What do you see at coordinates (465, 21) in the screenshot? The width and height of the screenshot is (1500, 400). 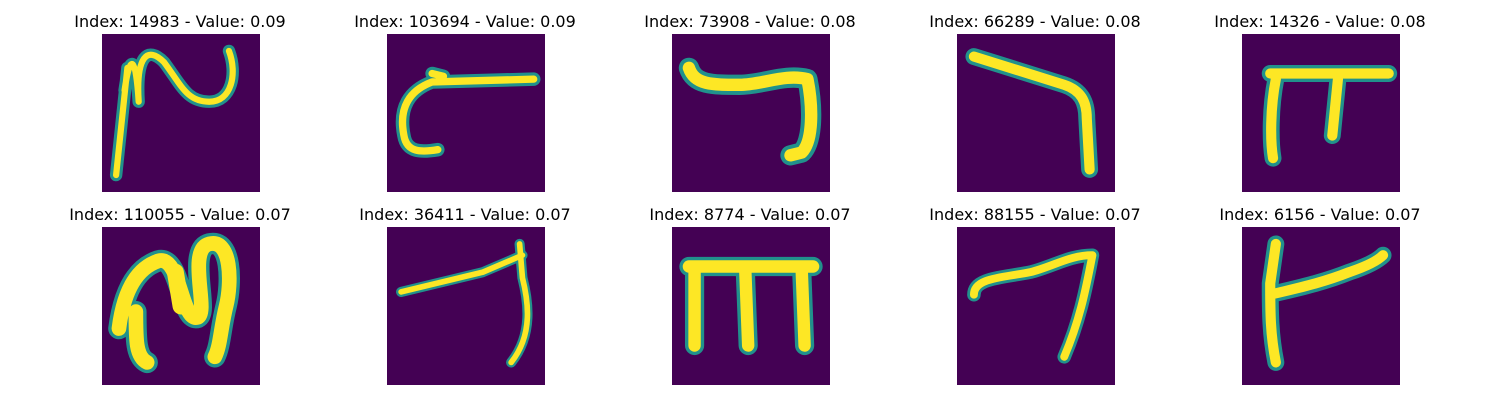 I see `image-title: Index: 103694 - Value: 0.09` at bounding box center [465, 21].